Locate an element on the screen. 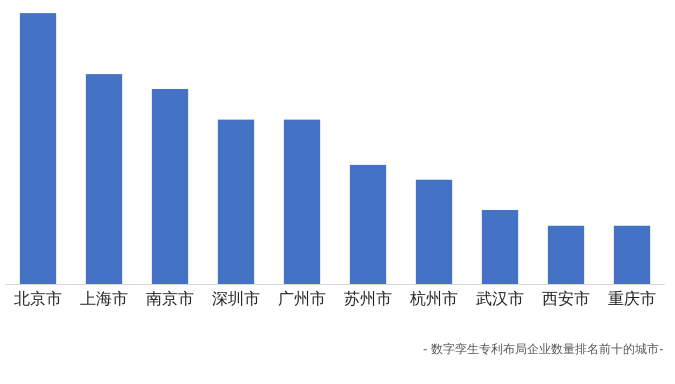 This screenshot has width=675, height=384. x-tick-label: 北京市 is located at coordinates (38, 298).